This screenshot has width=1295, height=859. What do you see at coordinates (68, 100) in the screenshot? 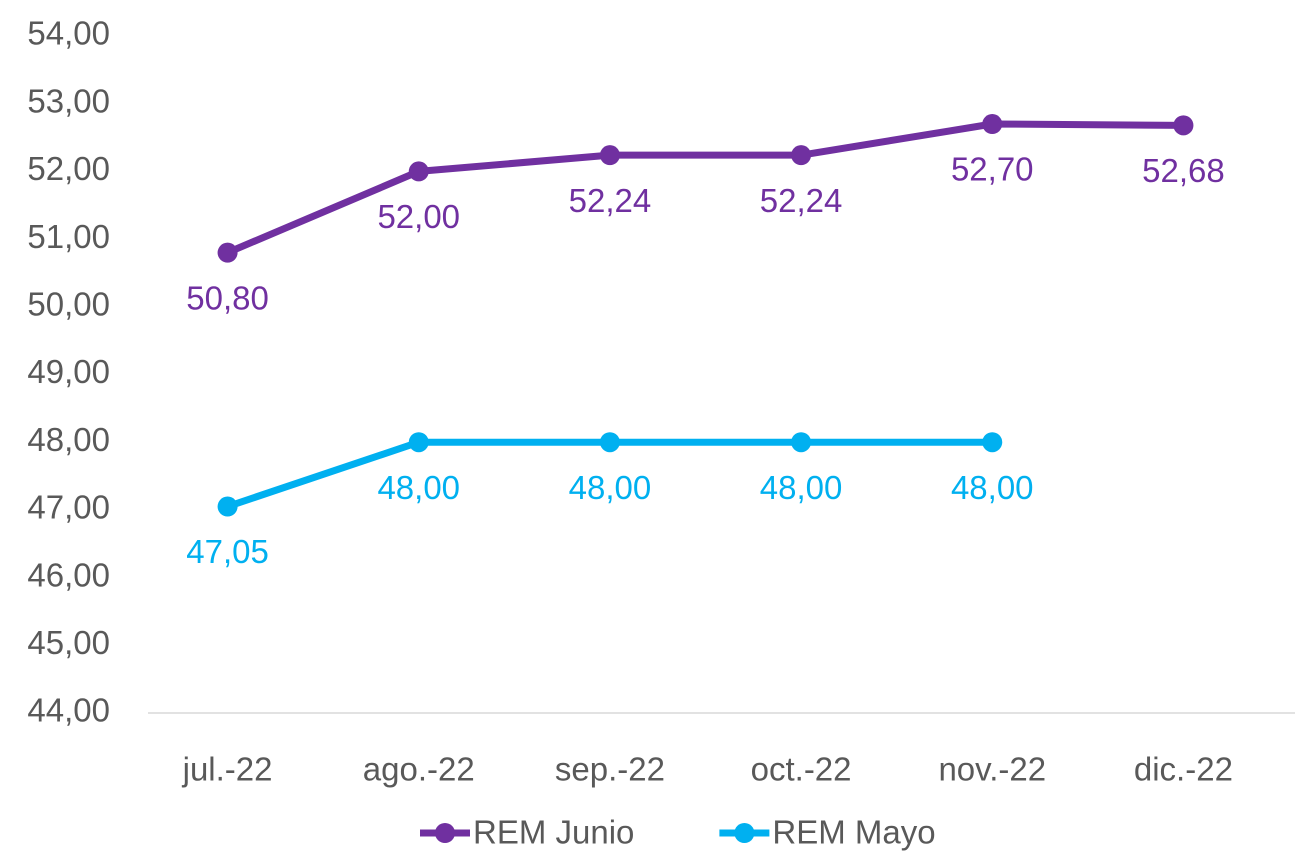
I see `y-tick-label: 53,00` at bounding box center [68, 100].